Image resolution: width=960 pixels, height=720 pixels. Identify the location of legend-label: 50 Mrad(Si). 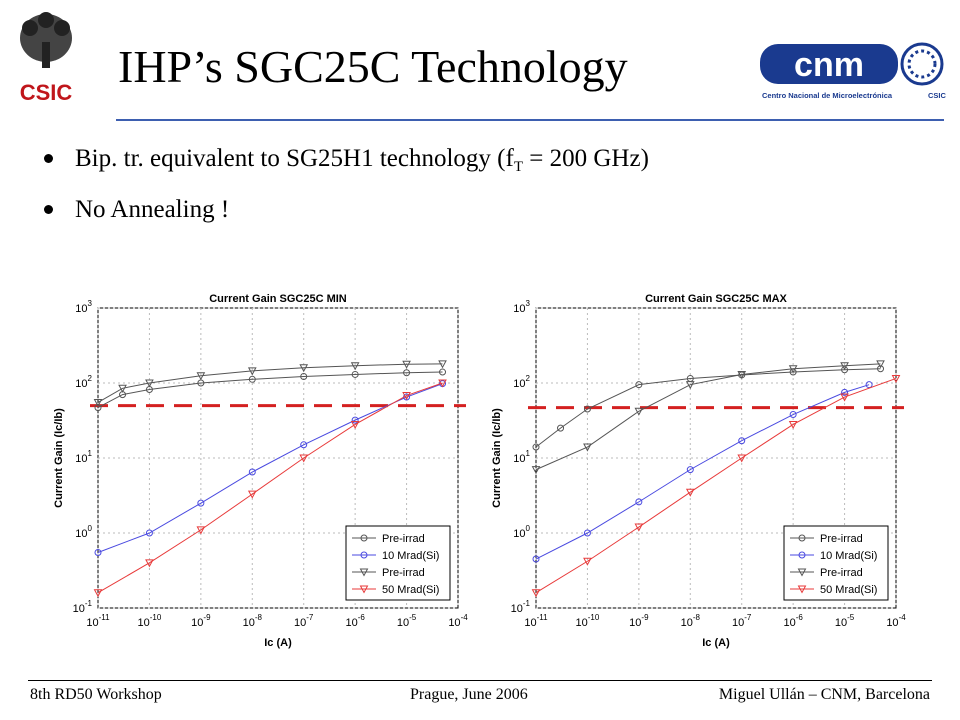
(848, 590).